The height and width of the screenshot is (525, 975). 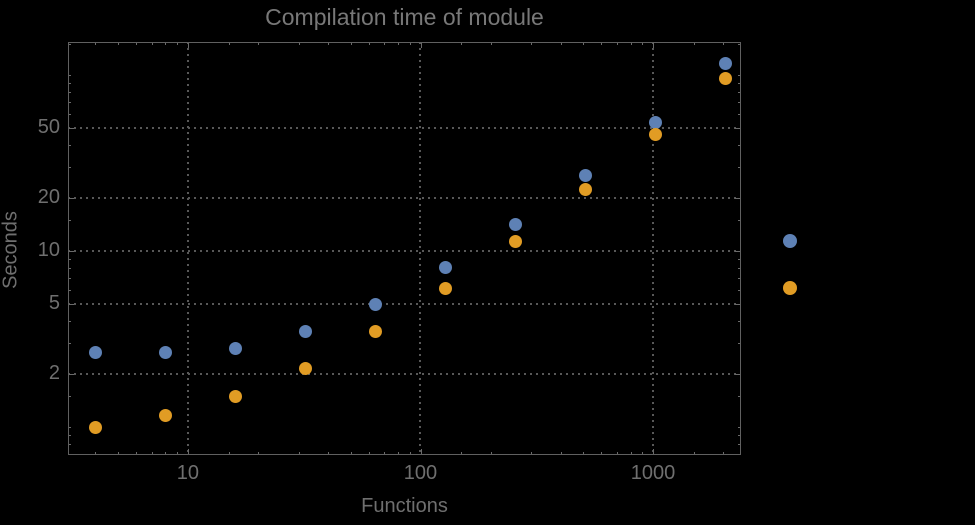 What do you see at coordinates (725, 63) in the screenshot?
I see `data-point-series-blue-x2048` at bounding box center [725, 63].